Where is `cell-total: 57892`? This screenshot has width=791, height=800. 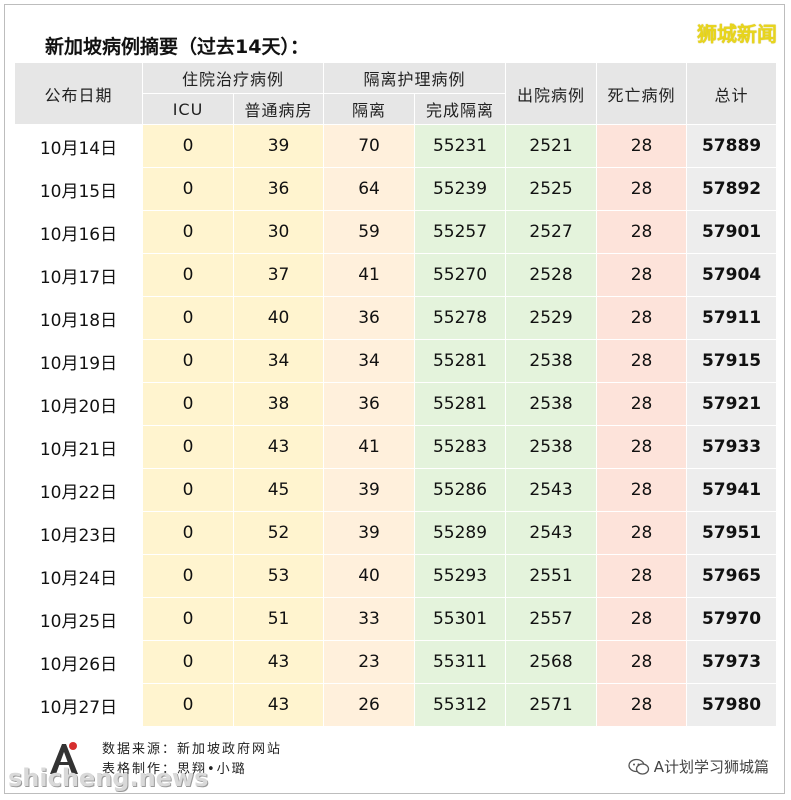 cell-total: 57892 is located at coordinates (732, 189).